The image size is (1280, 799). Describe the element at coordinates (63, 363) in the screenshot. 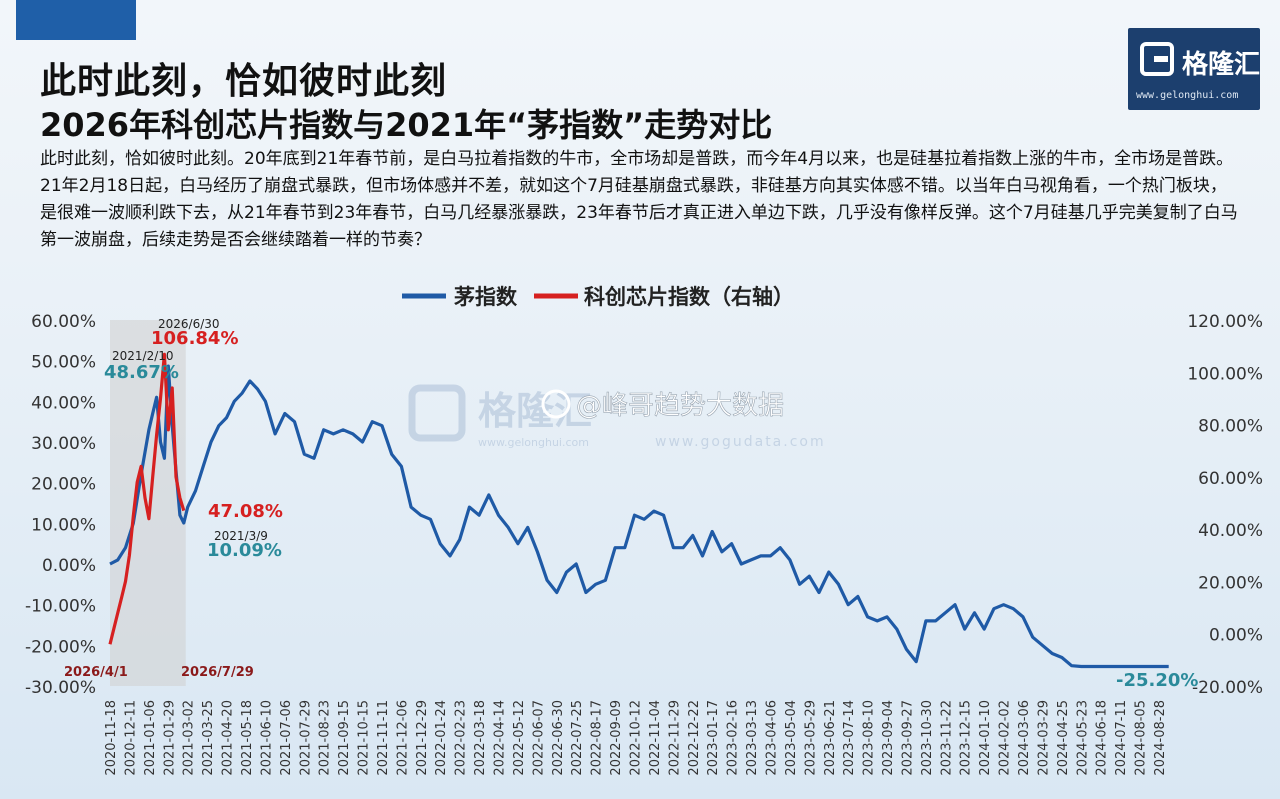

I see `left-axis-tick-label: 50.00%` at that location.